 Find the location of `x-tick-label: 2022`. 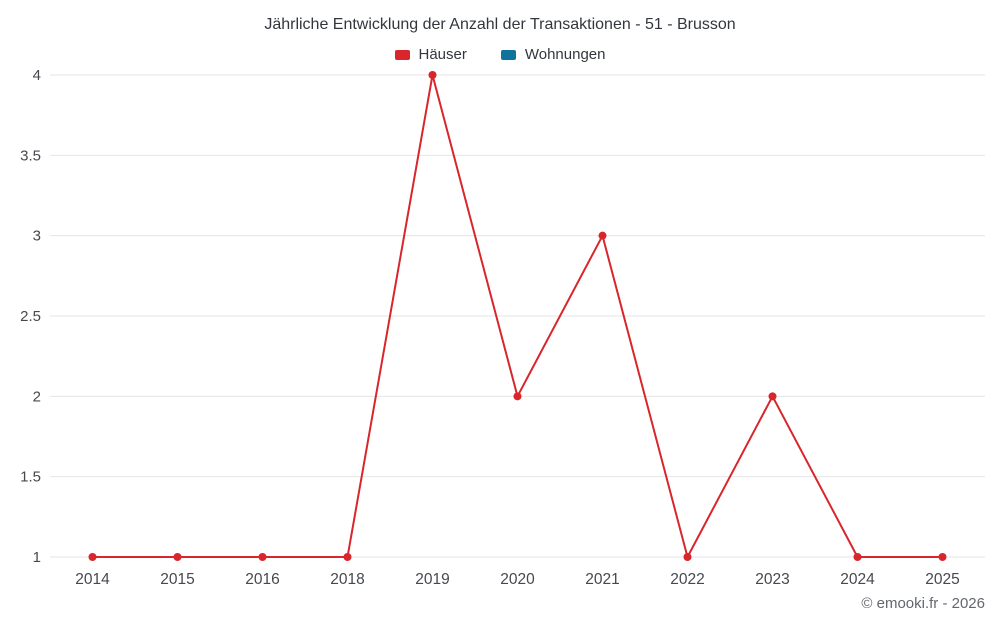

x-tick-label: 2022 is located at coordinates (687, 579).